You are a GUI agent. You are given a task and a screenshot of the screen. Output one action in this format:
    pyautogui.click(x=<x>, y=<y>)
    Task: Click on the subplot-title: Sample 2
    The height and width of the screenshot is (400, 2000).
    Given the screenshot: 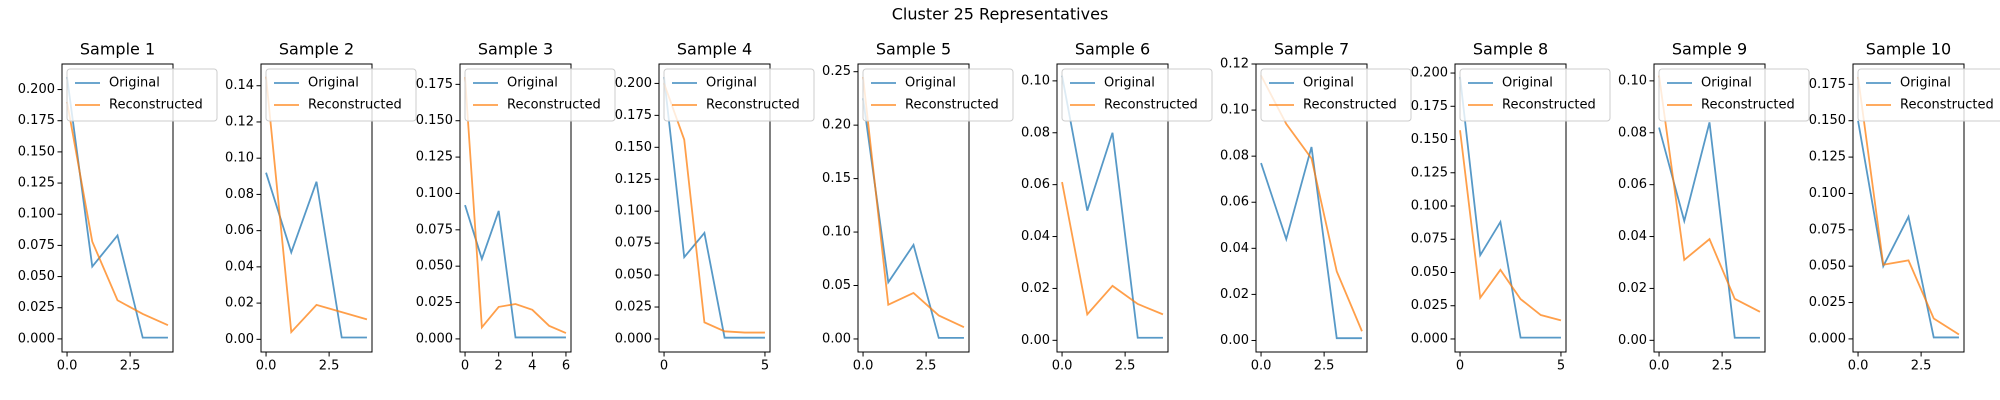 What is the action you would take?
    pyautogui.click(x=316, y=49)
    